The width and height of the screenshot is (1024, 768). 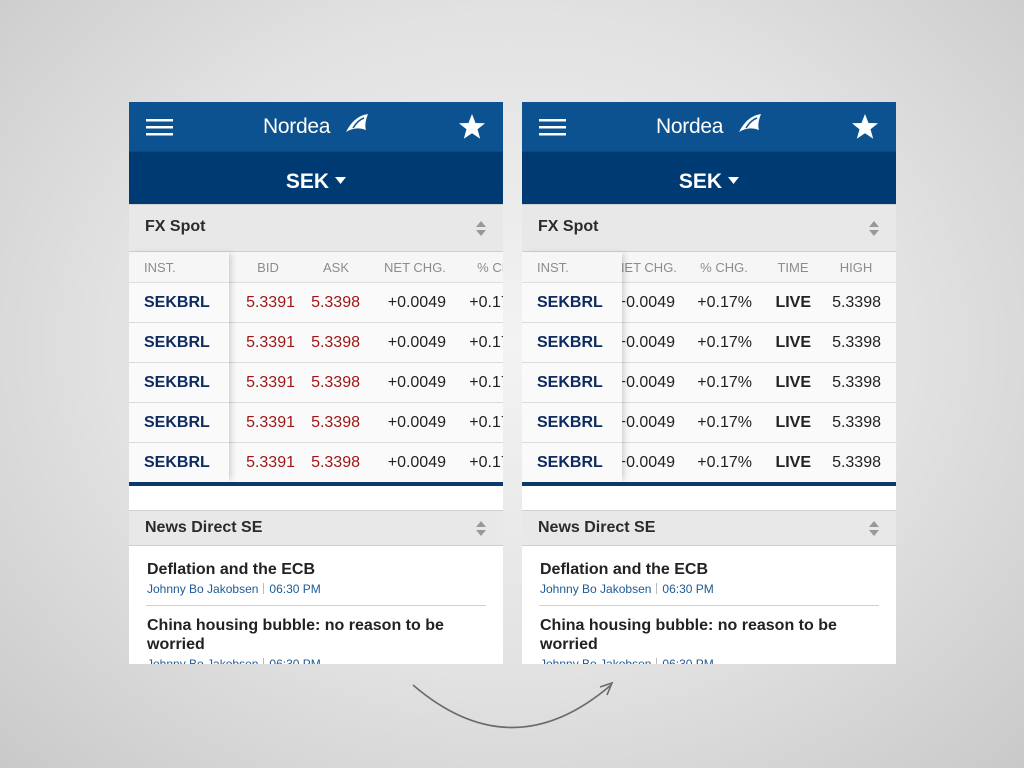 What do you see at coordinates (268, 267) in the screenshot?
I see `column-header: BID` at bounding box center [268, 267].